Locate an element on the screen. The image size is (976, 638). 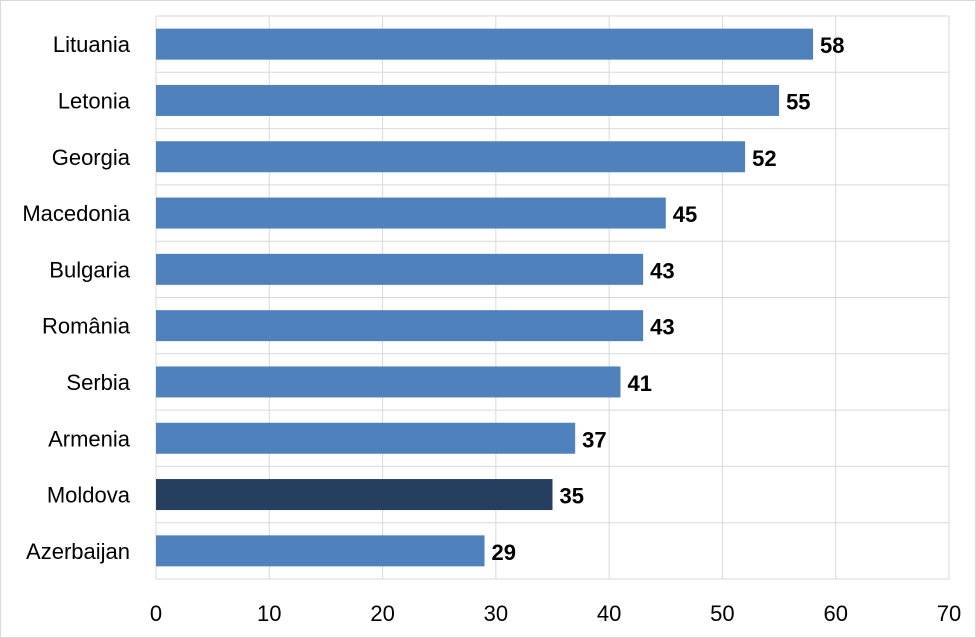
bar-macedonia is located at coordinates (411, 213).